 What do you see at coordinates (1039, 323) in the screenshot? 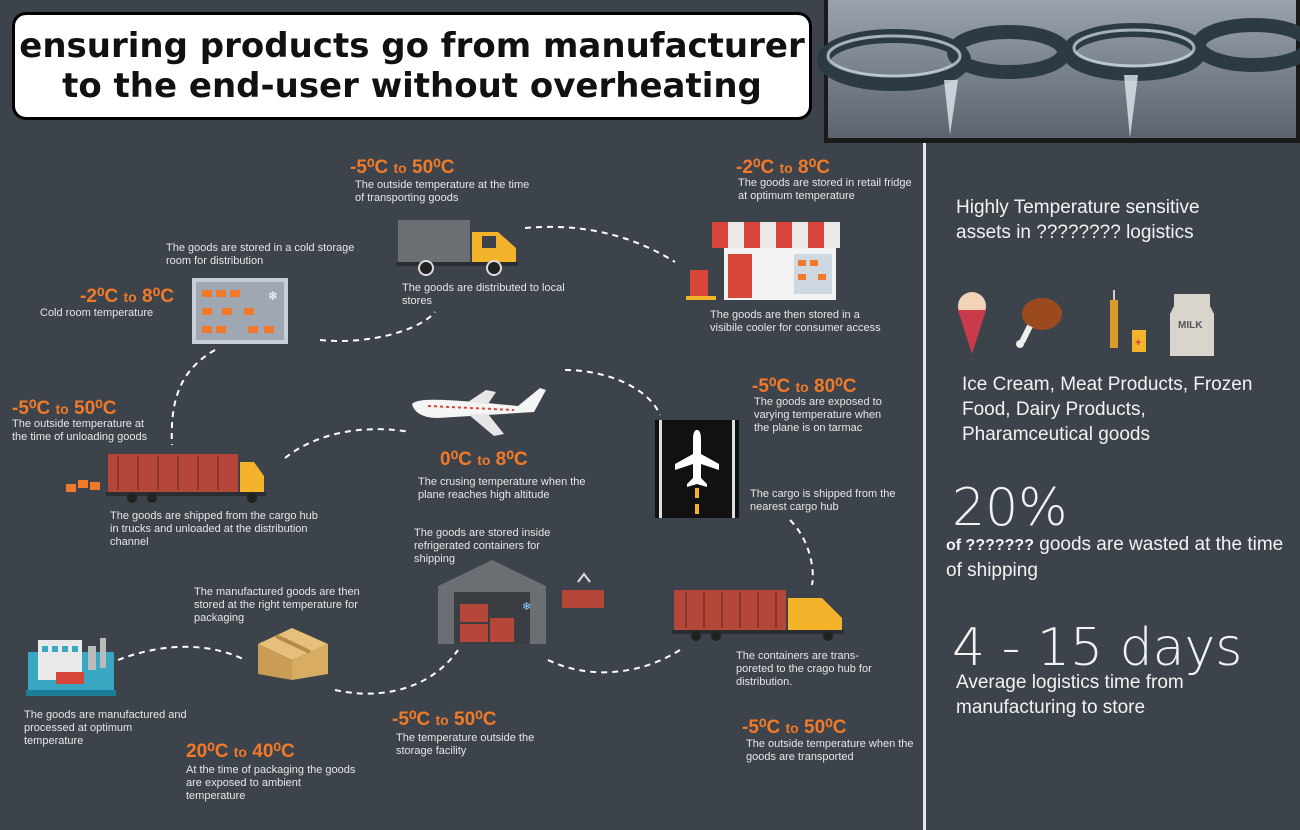
I see `chicken-leg-icon` at bounding box center [1039, 323].